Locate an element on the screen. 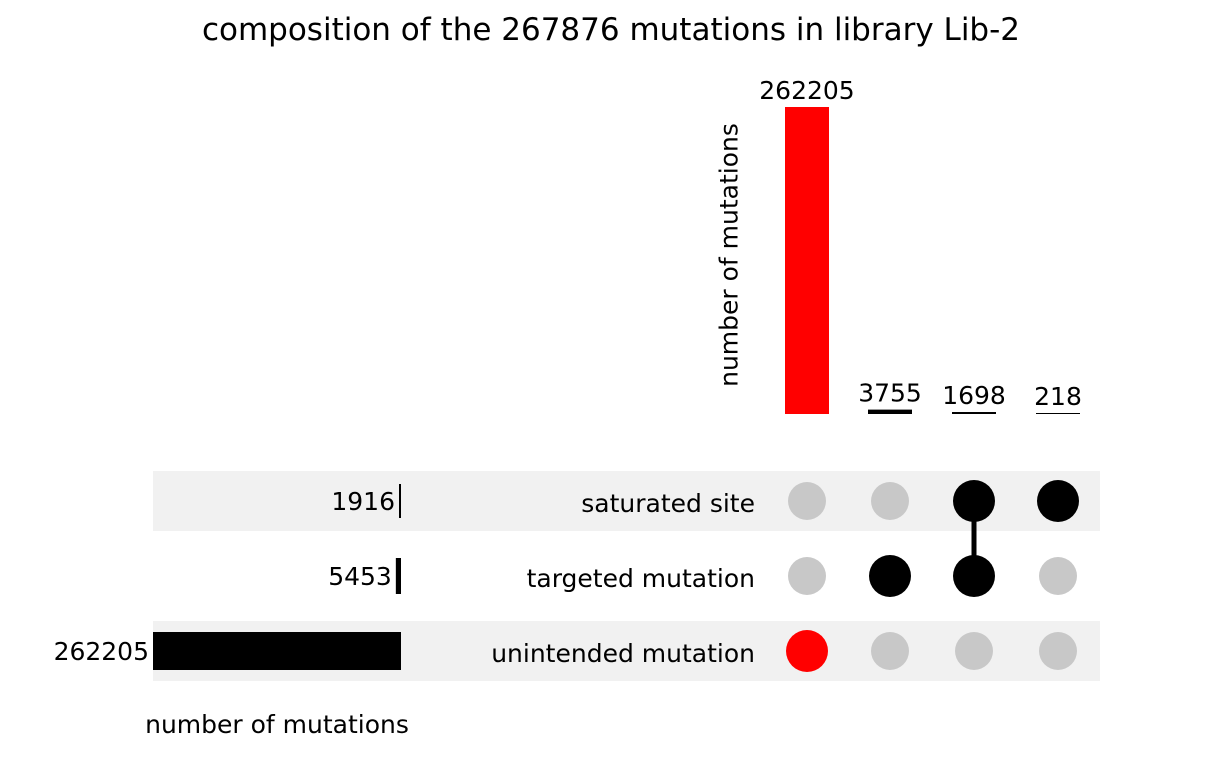 Image resolution: width=1222 pixels, height=777 pixels. set-size-label: 5453 is located at coordinates (360, 576).